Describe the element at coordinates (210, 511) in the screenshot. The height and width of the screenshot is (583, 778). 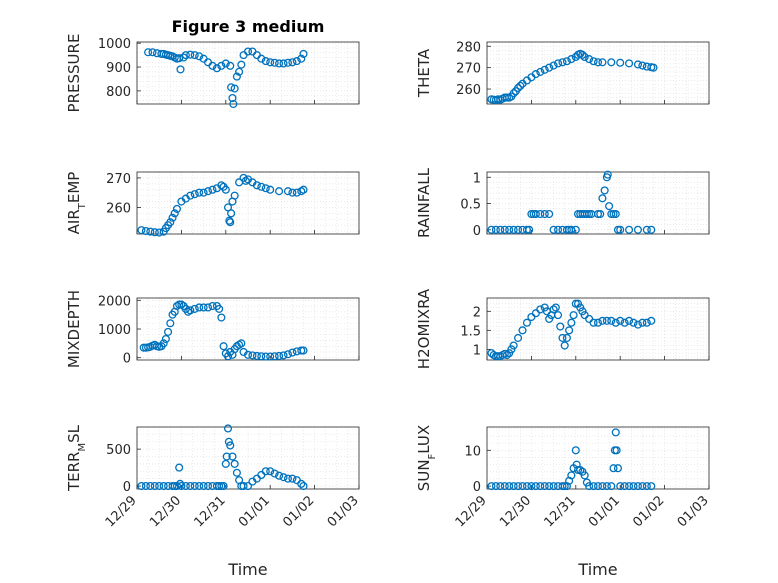
I see `x-tick-label: 12/31` at that location.